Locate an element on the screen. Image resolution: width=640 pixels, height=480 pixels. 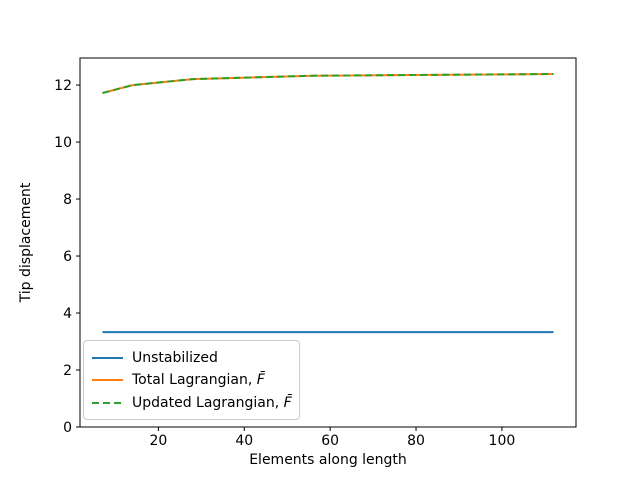
legend-item-total-lagrangian: Total Lagrangian, F̄ is located at coordinates (191, 380).